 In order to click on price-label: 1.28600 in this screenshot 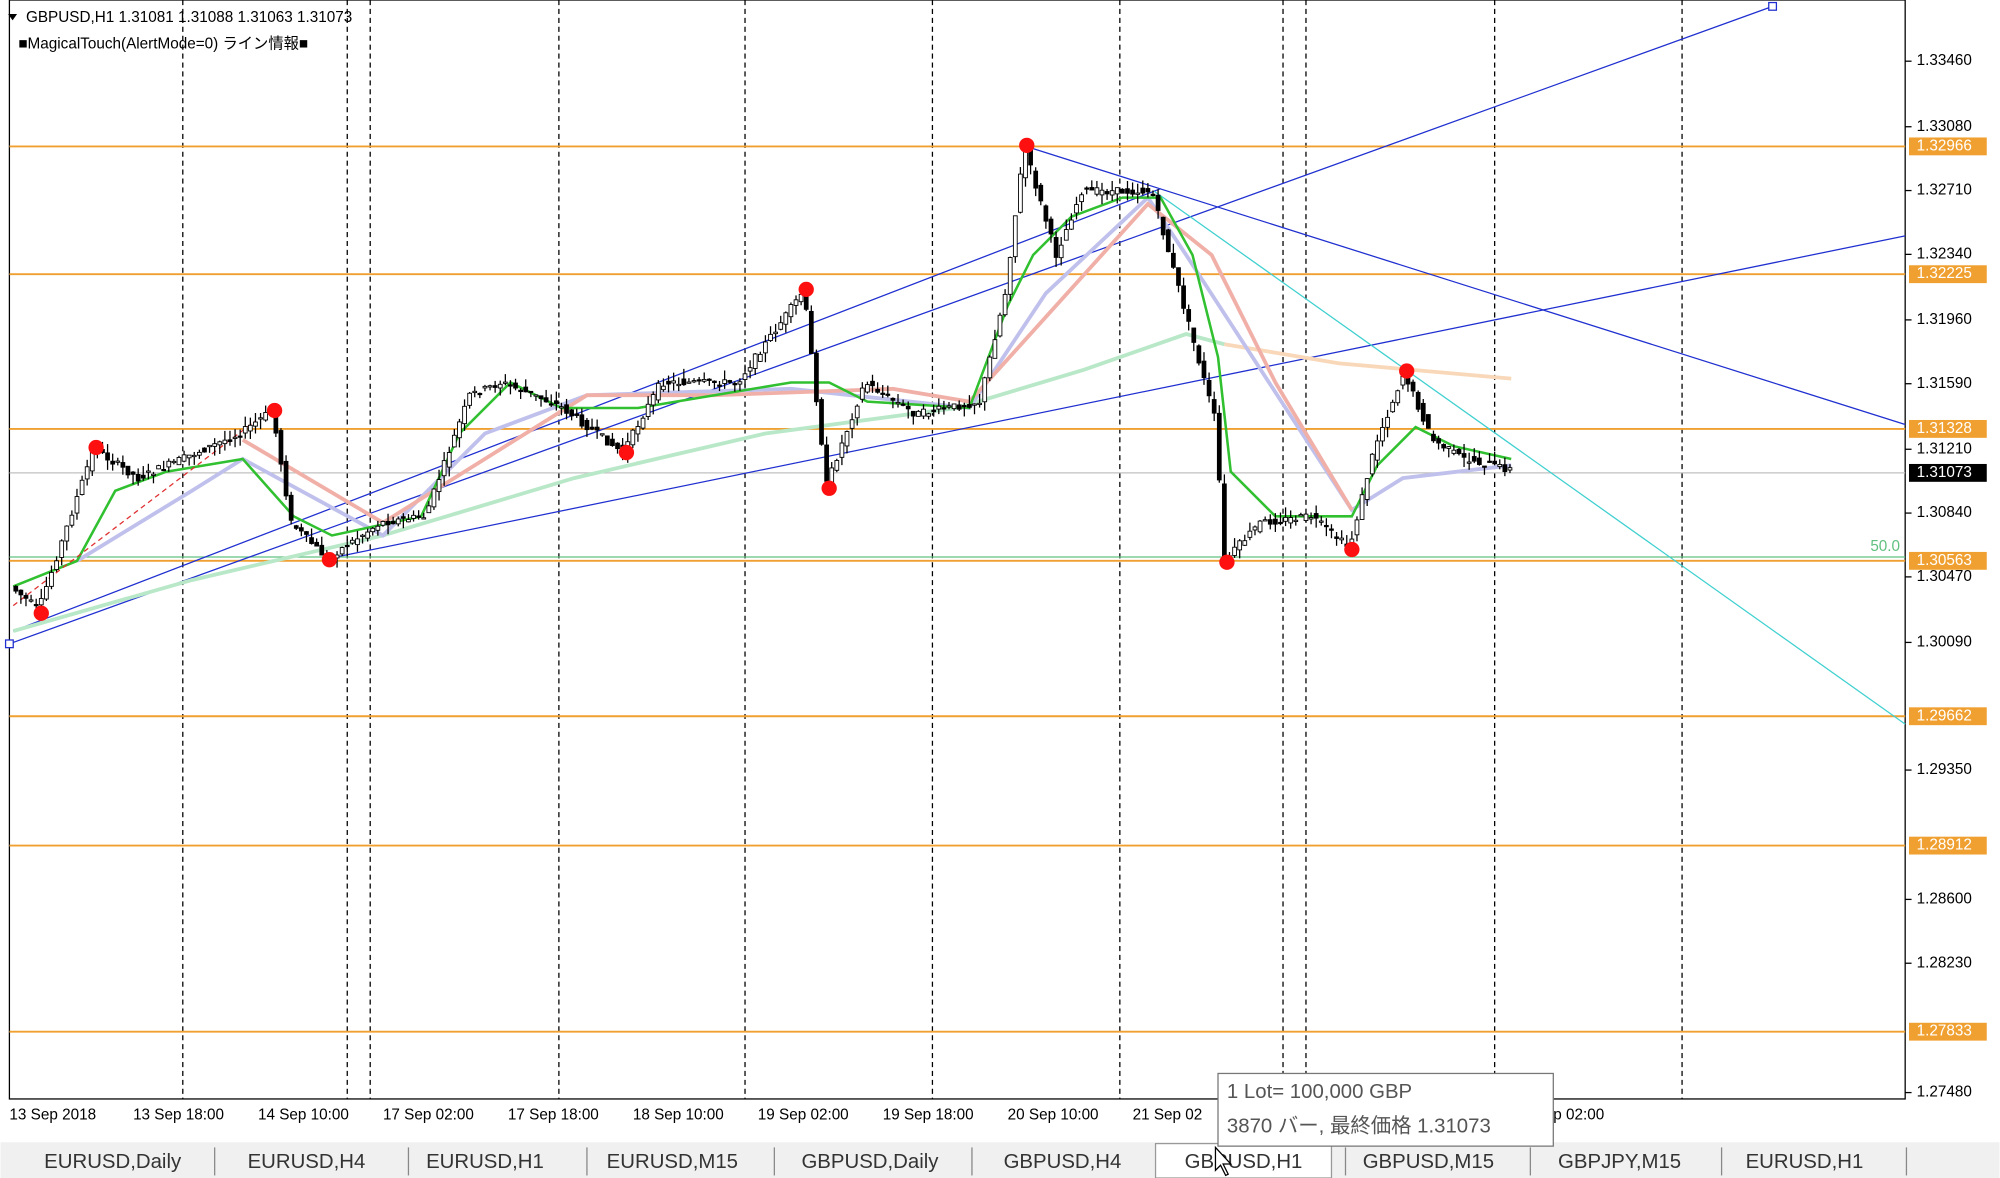, I will do `click(1944, 898)`.